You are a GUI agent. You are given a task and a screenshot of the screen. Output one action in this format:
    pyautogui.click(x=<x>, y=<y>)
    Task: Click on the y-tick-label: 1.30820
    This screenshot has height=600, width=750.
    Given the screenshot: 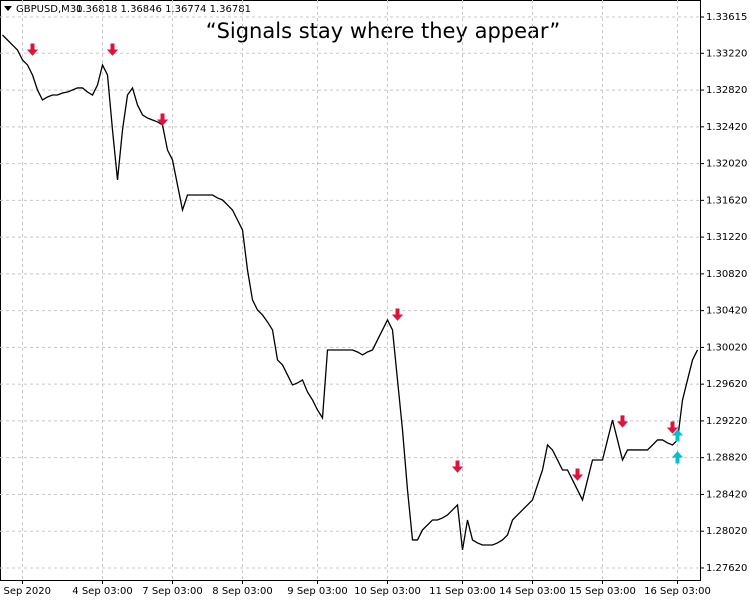 What is the action you would take?
    pyautogui.click(x=726, y=274)
    